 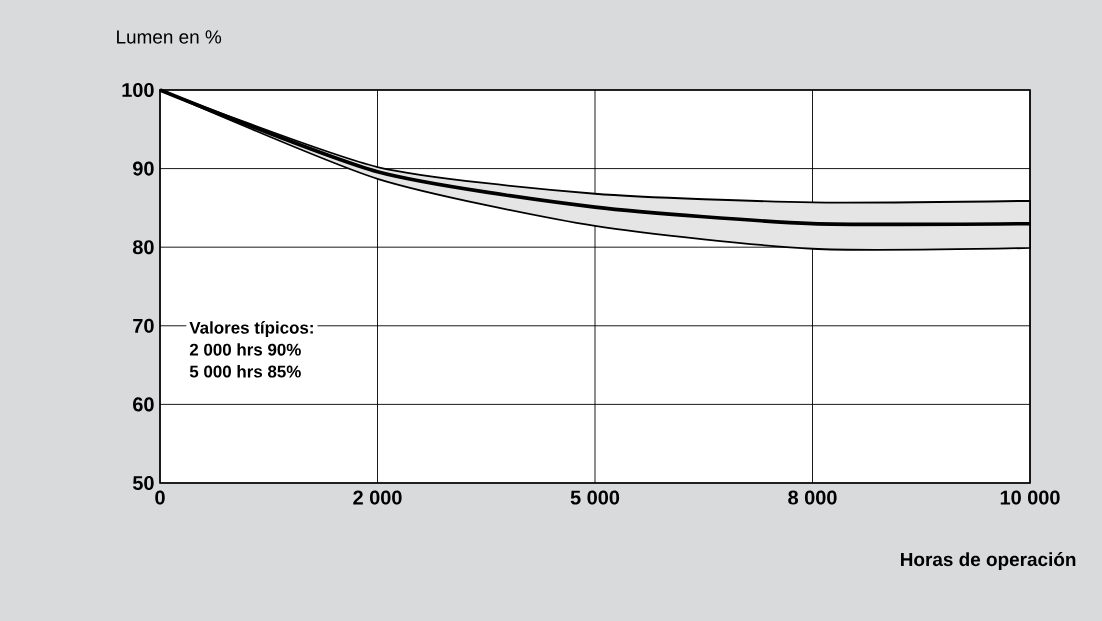 What do you see at coordinates (143, 483) in the screenshot?
I see `y-tick-label: 50` at bounding box center [143, 483].